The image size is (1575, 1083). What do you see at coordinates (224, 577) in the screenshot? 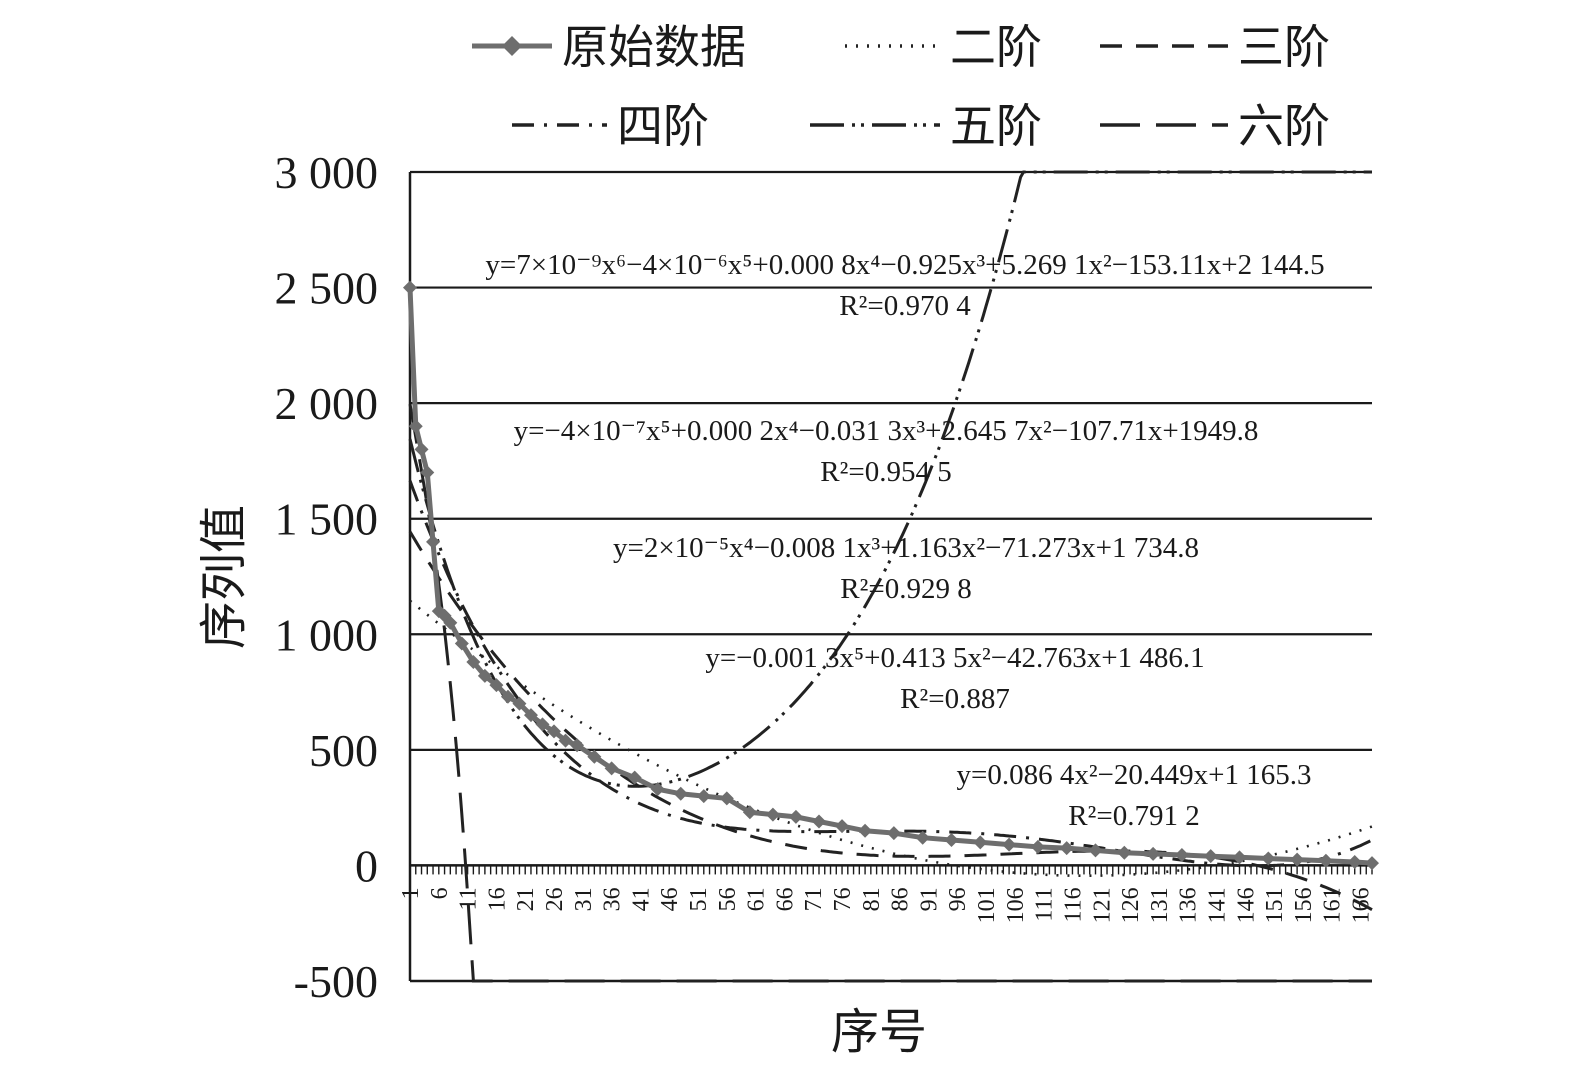
I see `y-axis-title: 序列值` at bounding box center [224, 577].